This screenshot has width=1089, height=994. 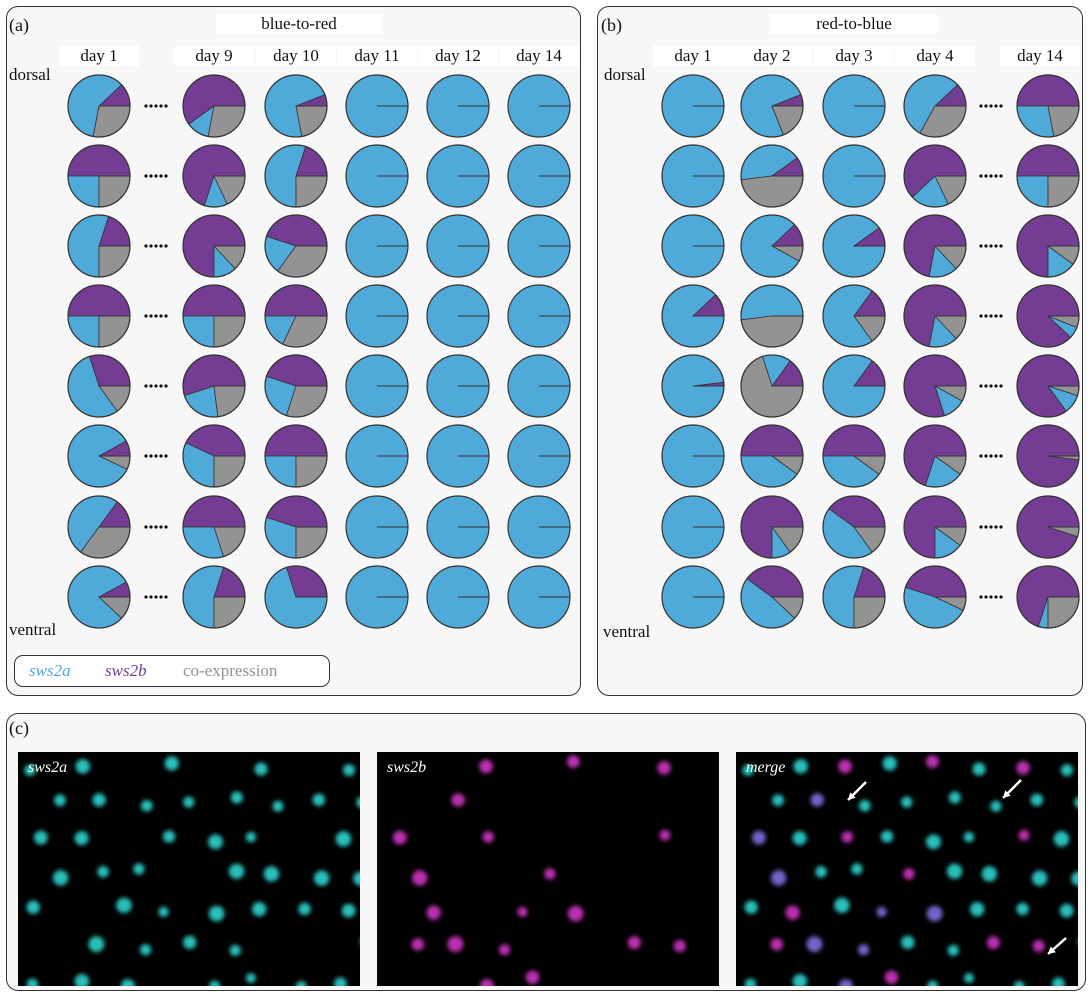 I want to click on pie-a-r2-c5-outline, so click(x=458, y=176).